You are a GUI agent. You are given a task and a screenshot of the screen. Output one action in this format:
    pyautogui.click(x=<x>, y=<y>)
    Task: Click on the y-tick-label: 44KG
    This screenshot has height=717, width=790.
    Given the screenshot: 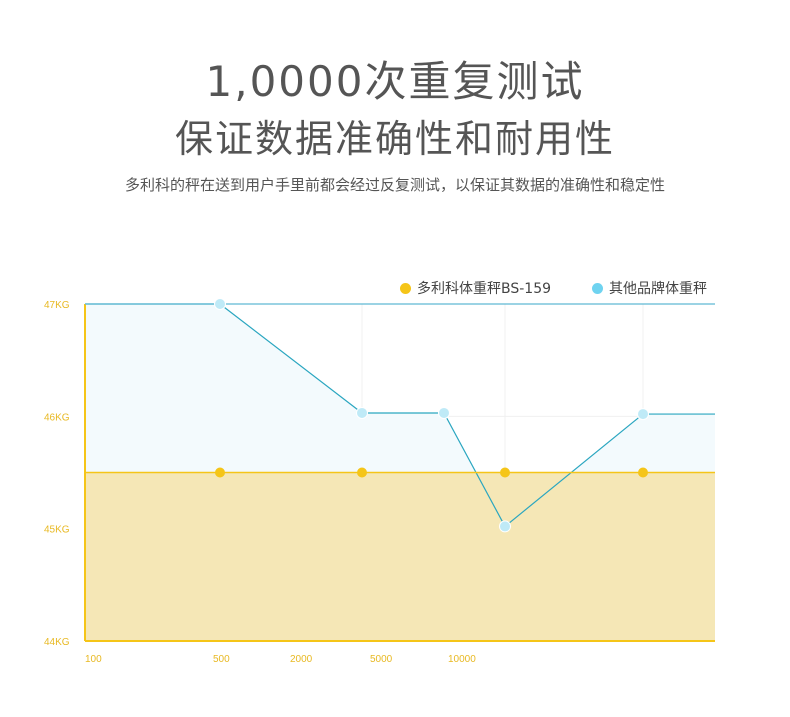 What is the action you would take?
    pyautogui.click(x=57, y=642)
    